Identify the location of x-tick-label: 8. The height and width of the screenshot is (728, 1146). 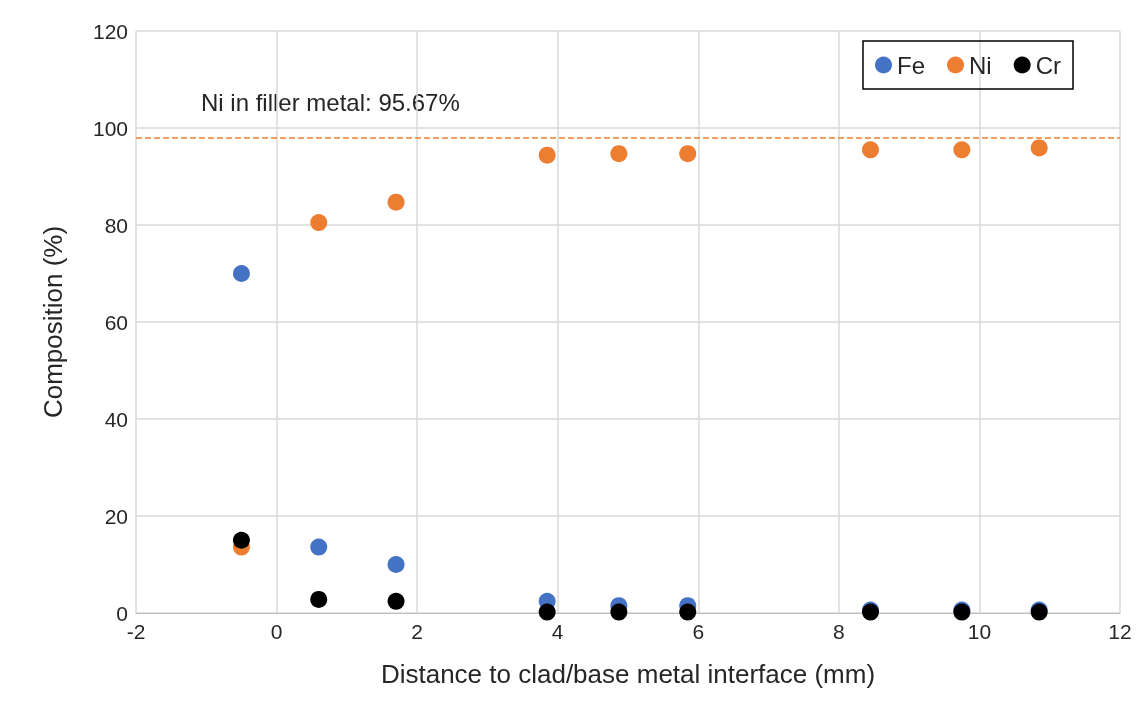
(839, 631).